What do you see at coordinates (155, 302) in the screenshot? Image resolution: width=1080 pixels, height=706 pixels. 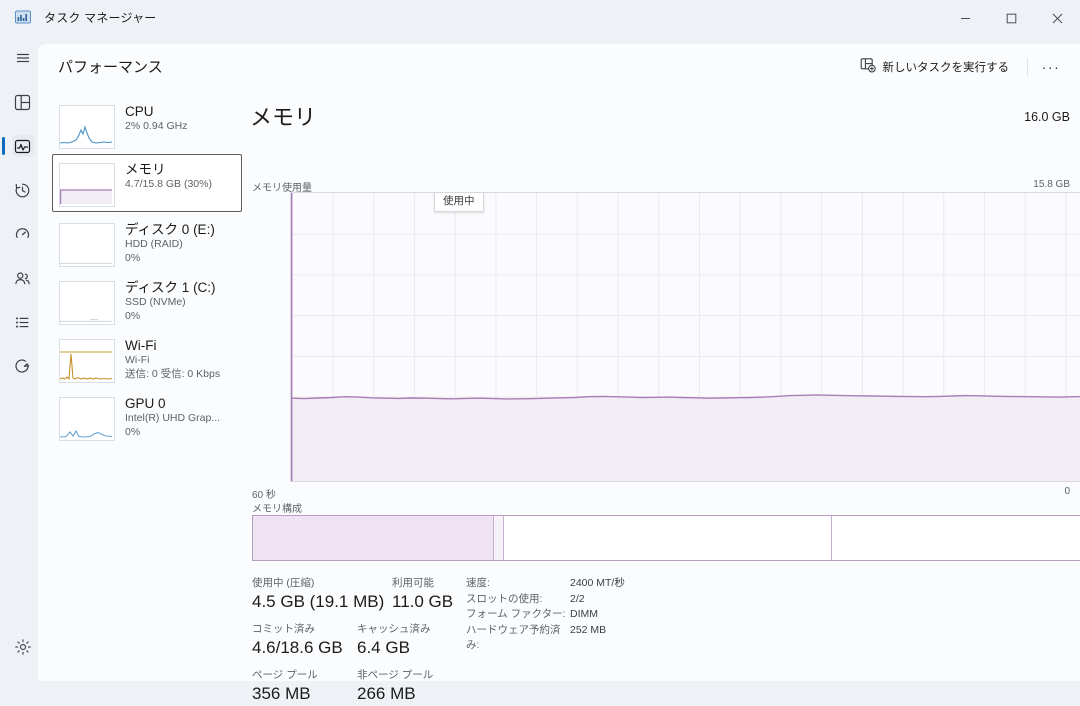 I see `device-sub1-disk1: SSD (NVMe)` at bounding box center [155, 302].